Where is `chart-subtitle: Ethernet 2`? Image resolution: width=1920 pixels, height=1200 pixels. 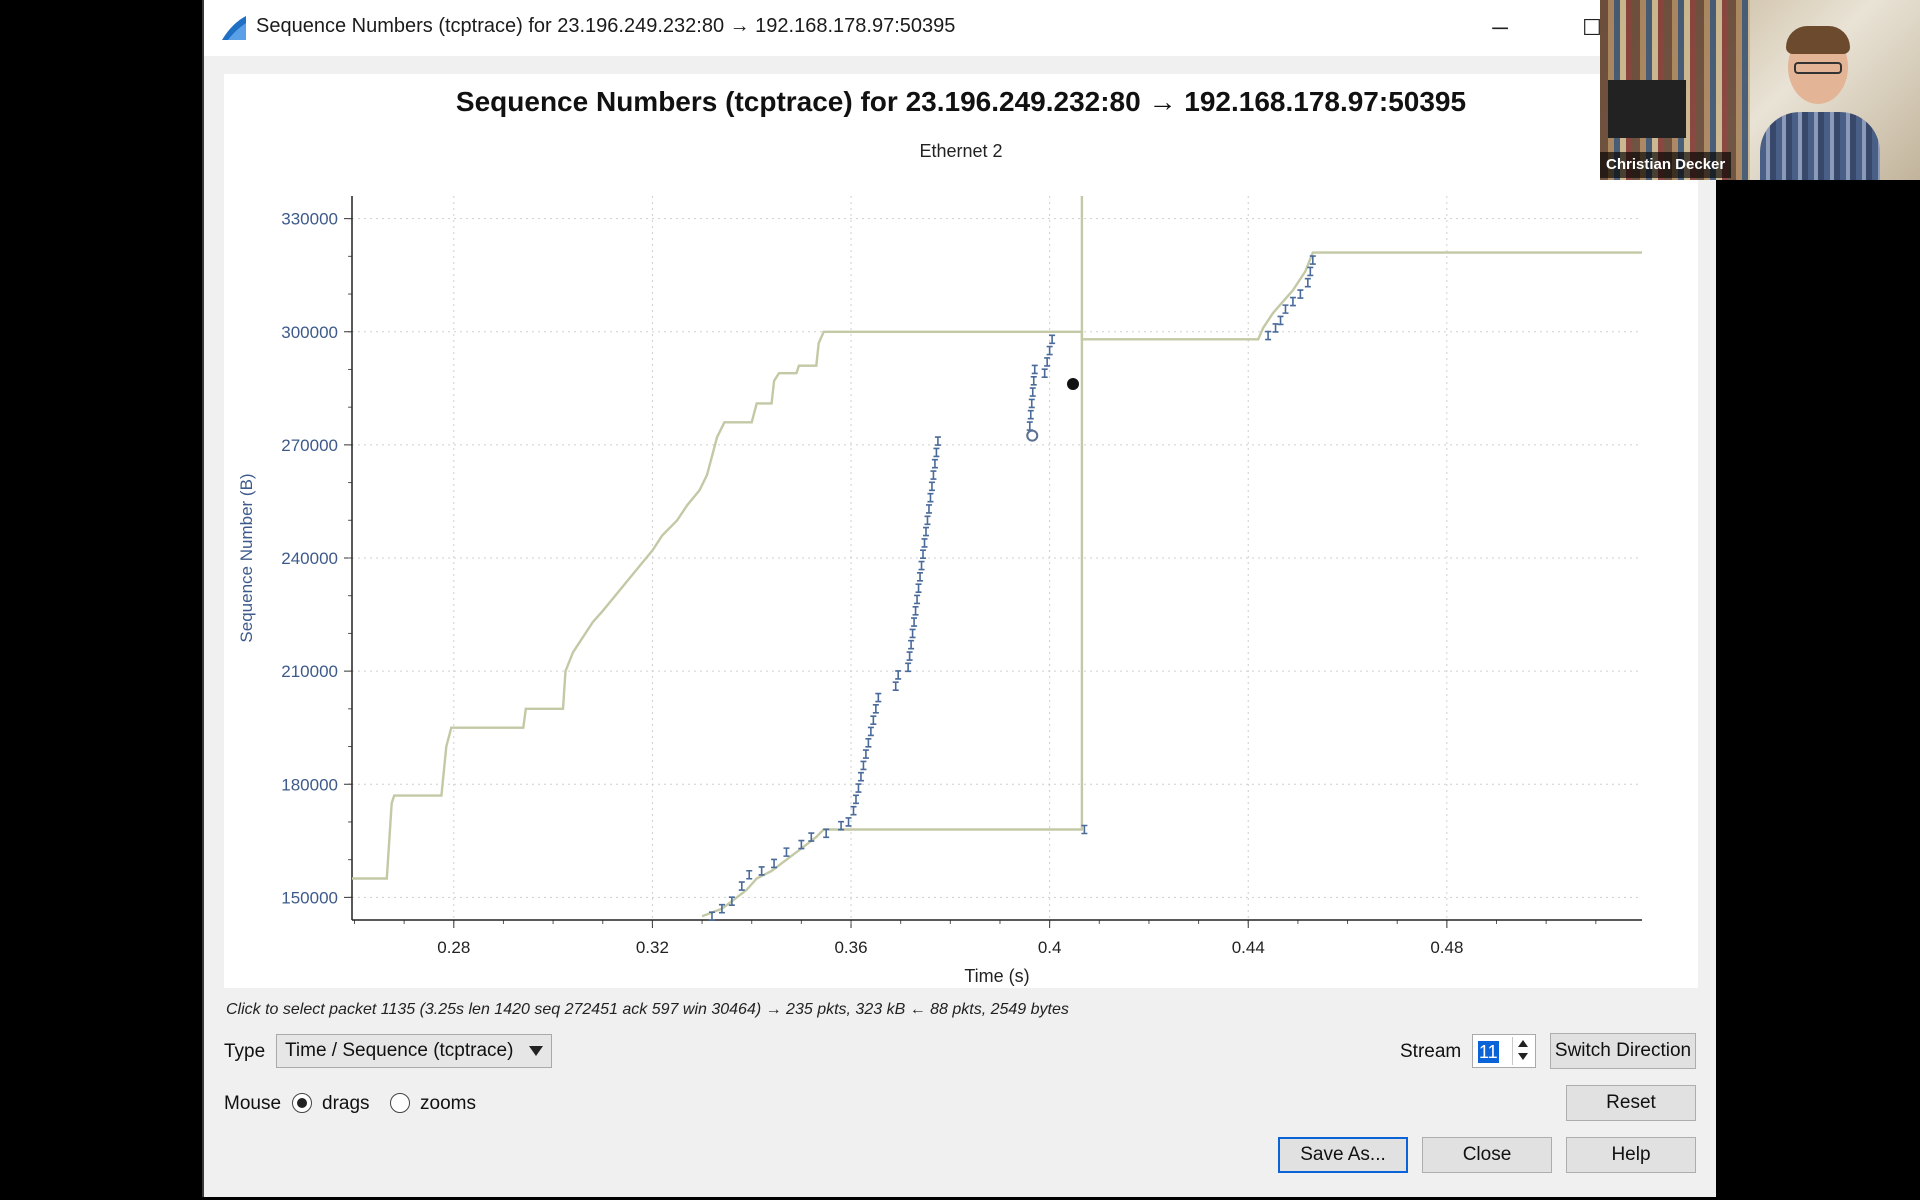
chart-subtitle: Ethernet 2 is located at coordinates (960, 151).